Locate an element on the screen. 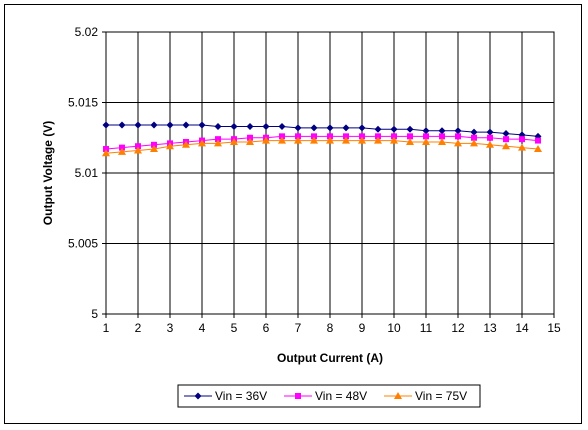 The width and height of the screenshot is (588, 430). x-axis-title: Output Current (A) is located at coordinates (330, 358).